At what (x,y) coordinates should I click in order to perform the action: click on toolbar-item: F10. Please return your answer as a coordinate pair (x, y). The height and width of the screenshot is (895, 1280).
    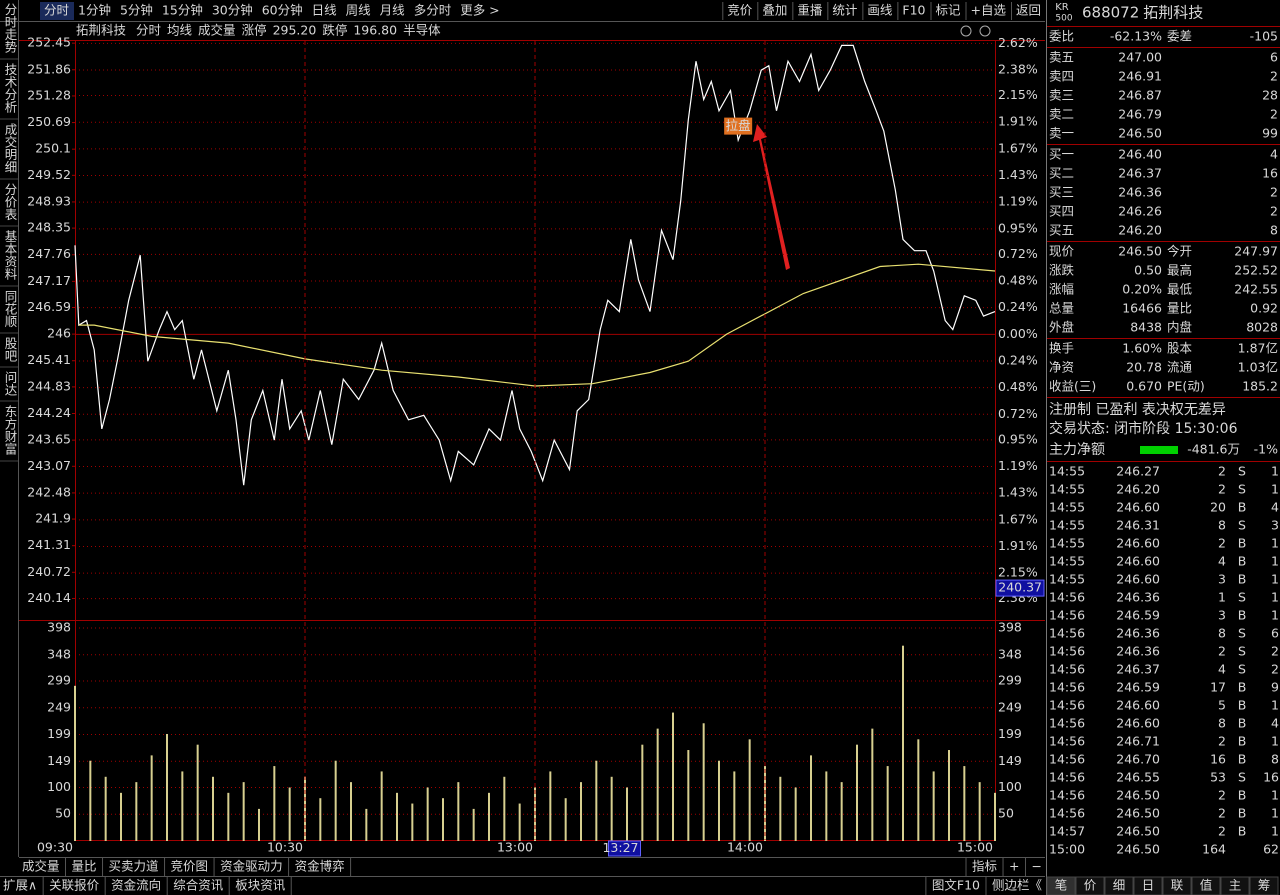
    Looking at the image, I should click on (913, 10).